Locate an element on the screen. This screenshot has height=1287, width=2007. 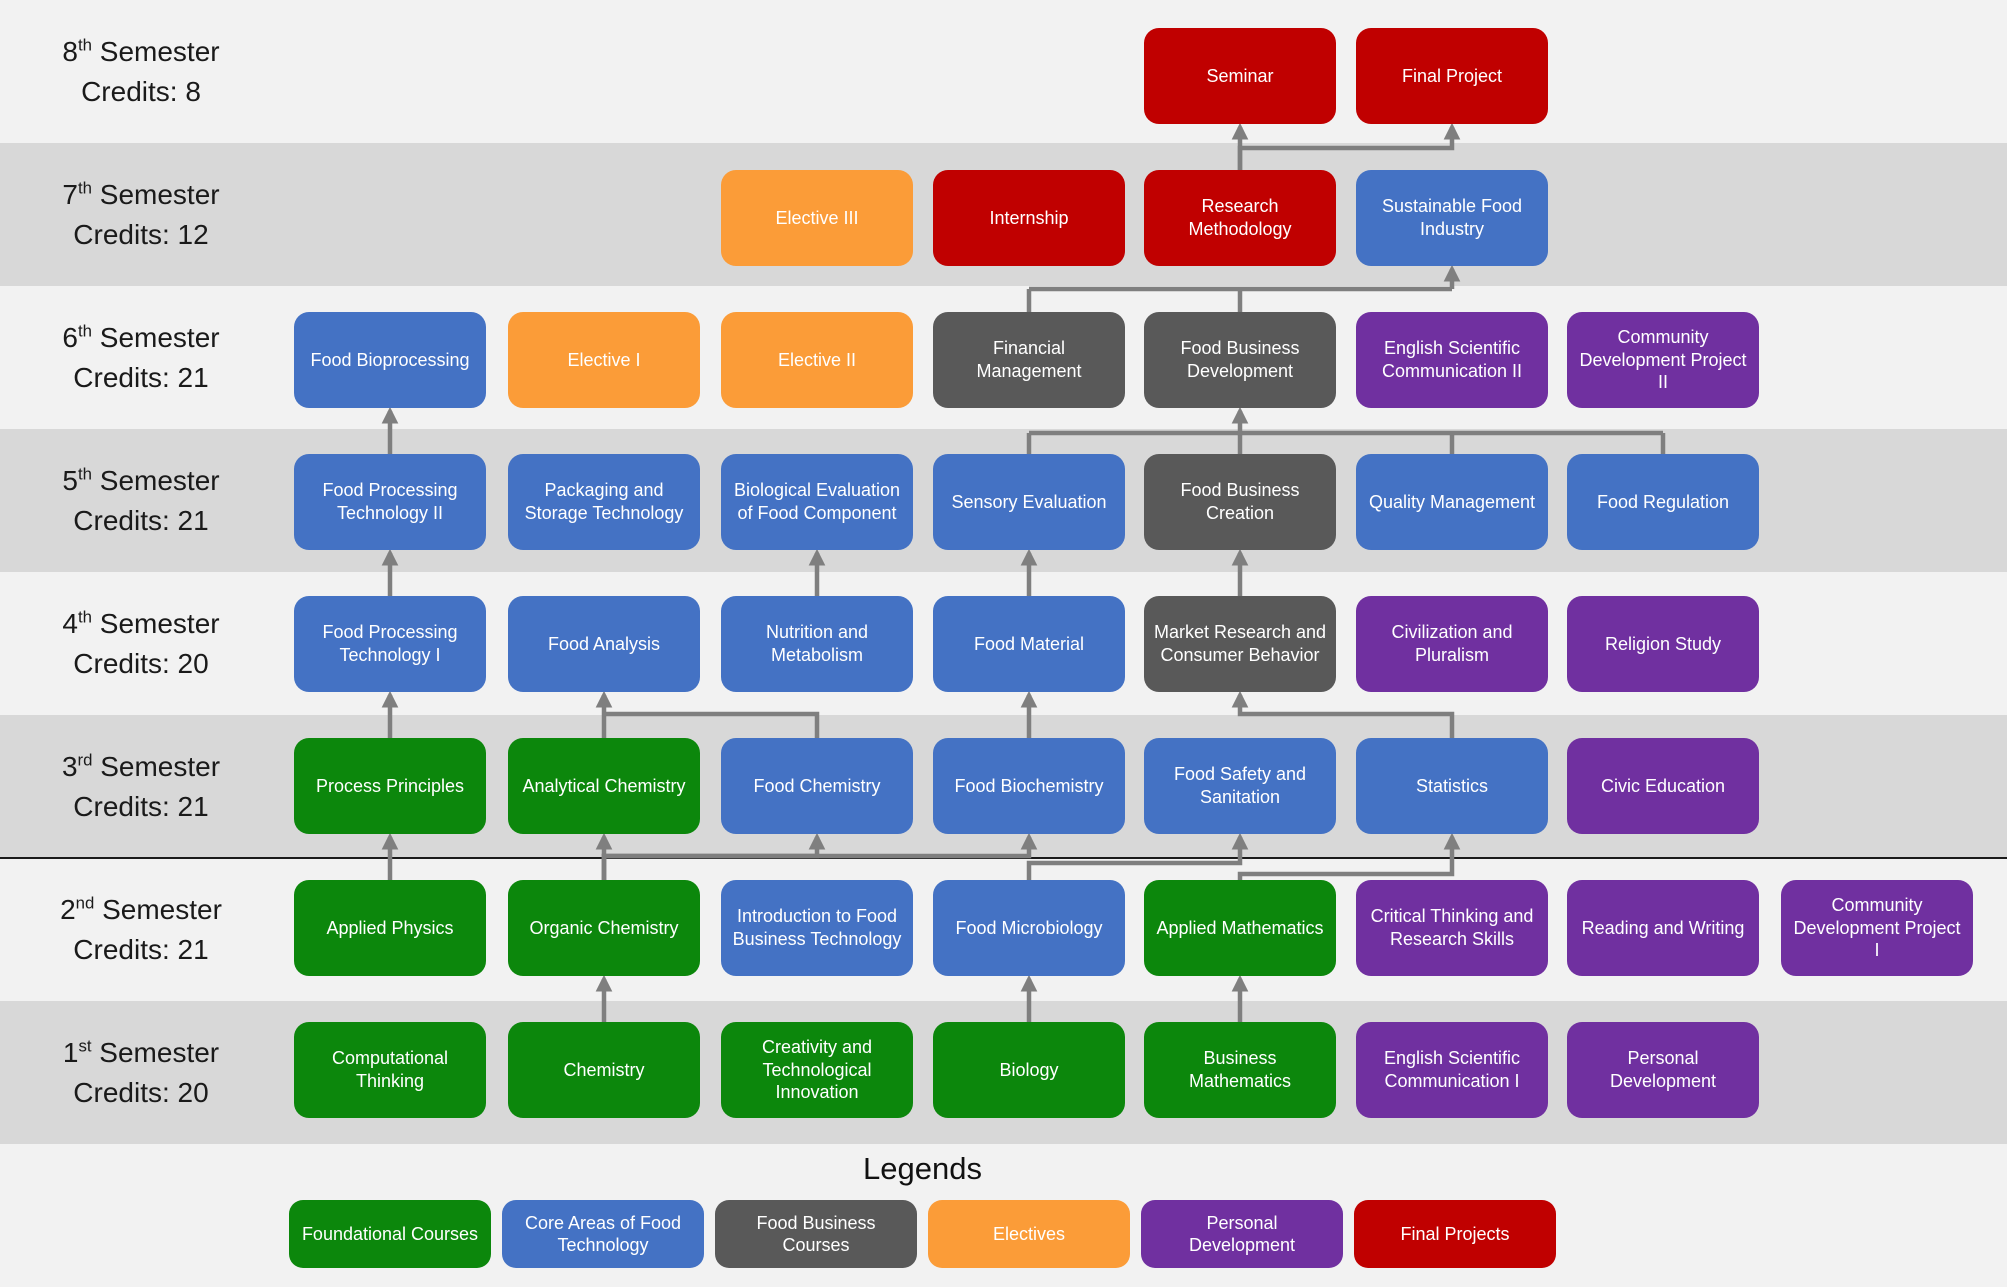
legend-item-personal-development: Personal Development is located at coordinates (1242, 1234).